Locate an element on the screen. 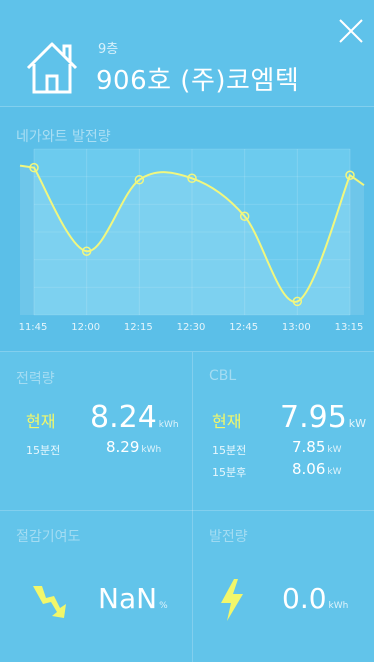  chart-tick-label: 12:30 is located at coordinates (191, 327).